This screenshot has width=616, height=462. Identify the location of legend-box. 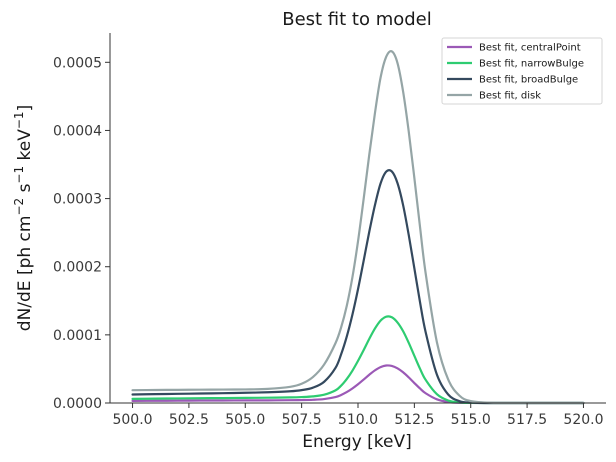
(522, 71).